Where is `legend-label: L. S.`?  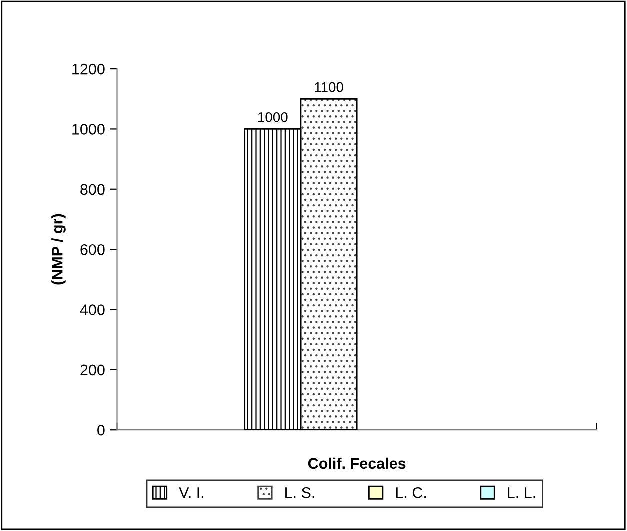
legend-label: L. S. is located at coordinates (300, 492).